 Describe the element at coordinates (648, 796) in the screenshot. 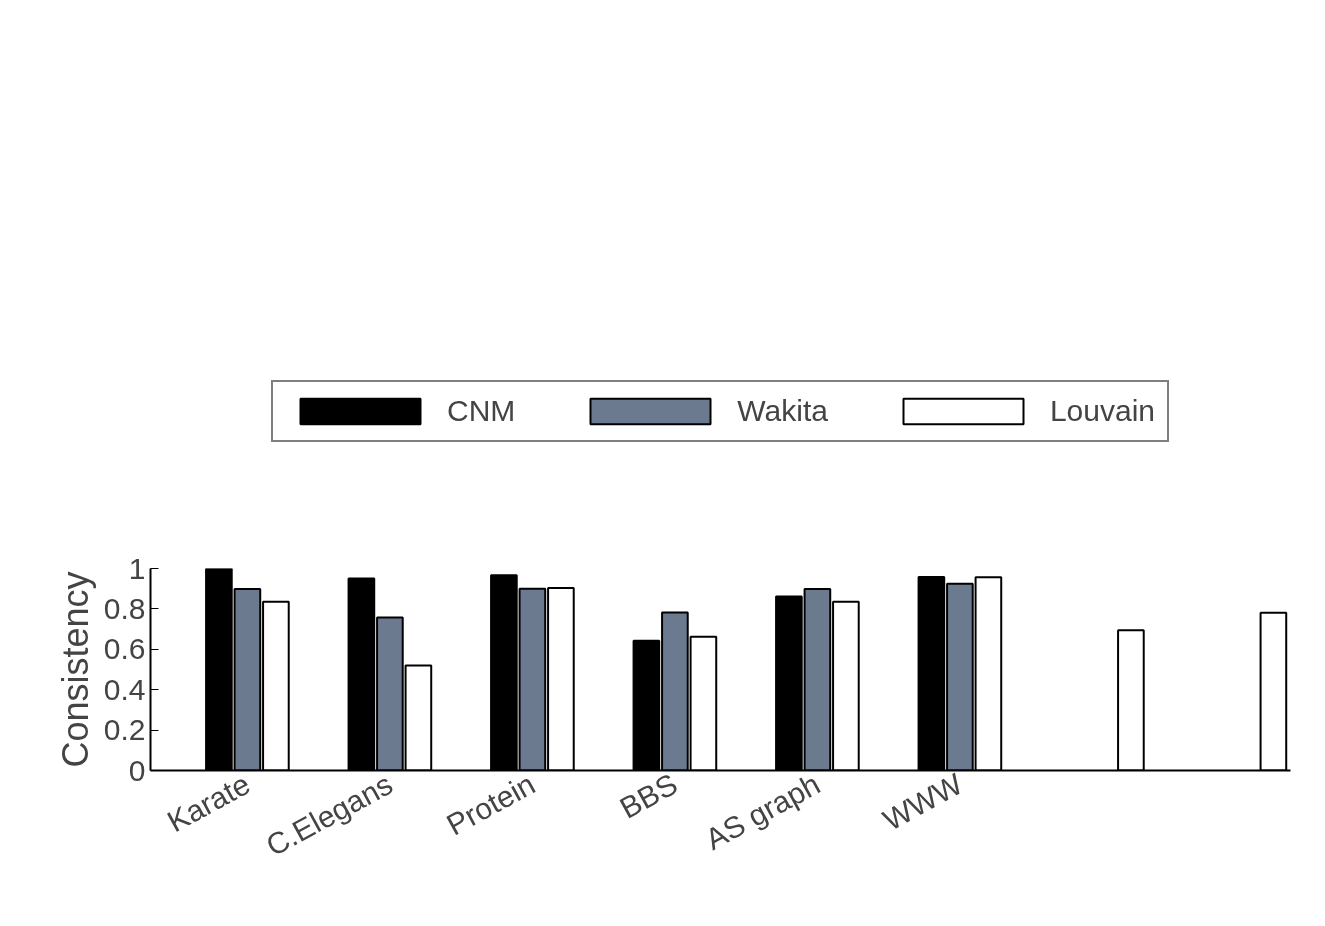

I see `x-tick-label: BBS` at that location.